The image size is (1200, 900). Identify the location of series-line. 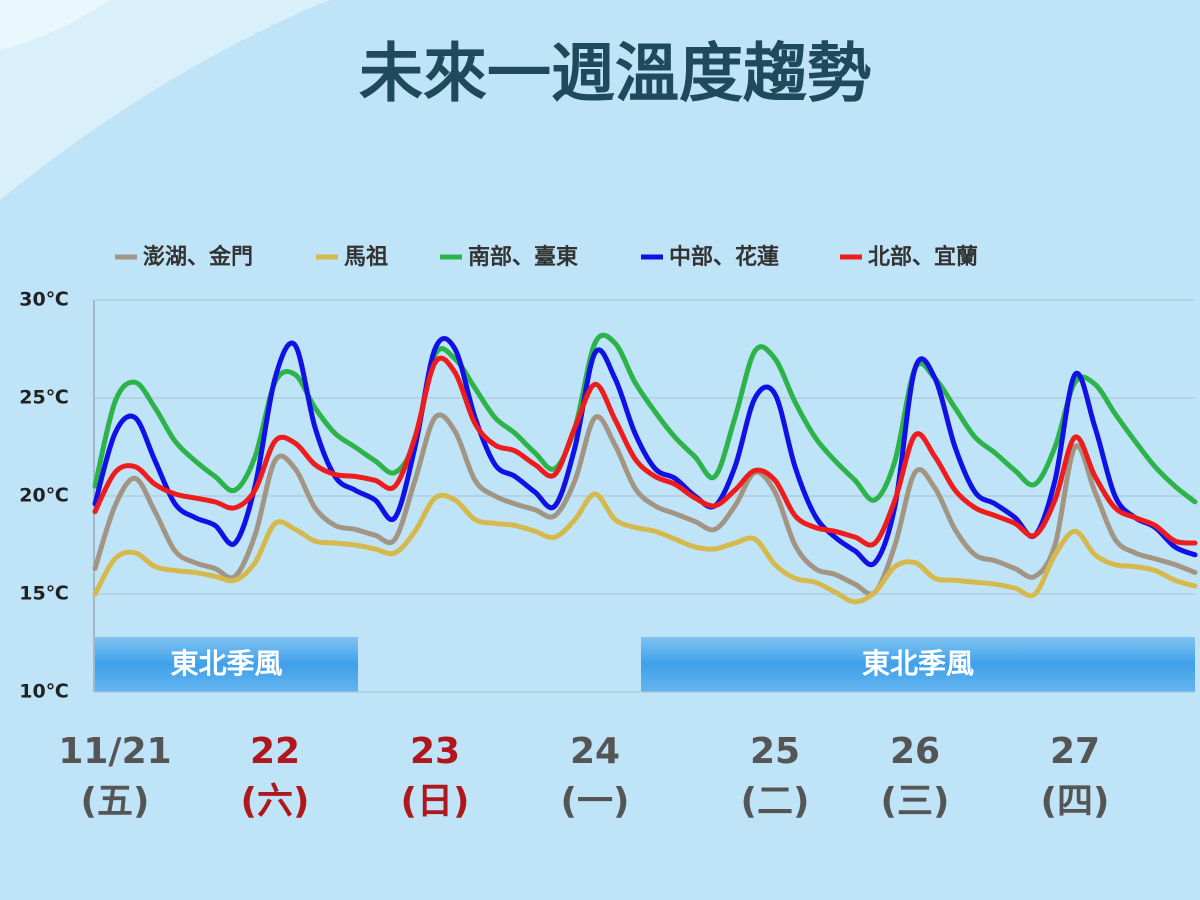
(645, 548).